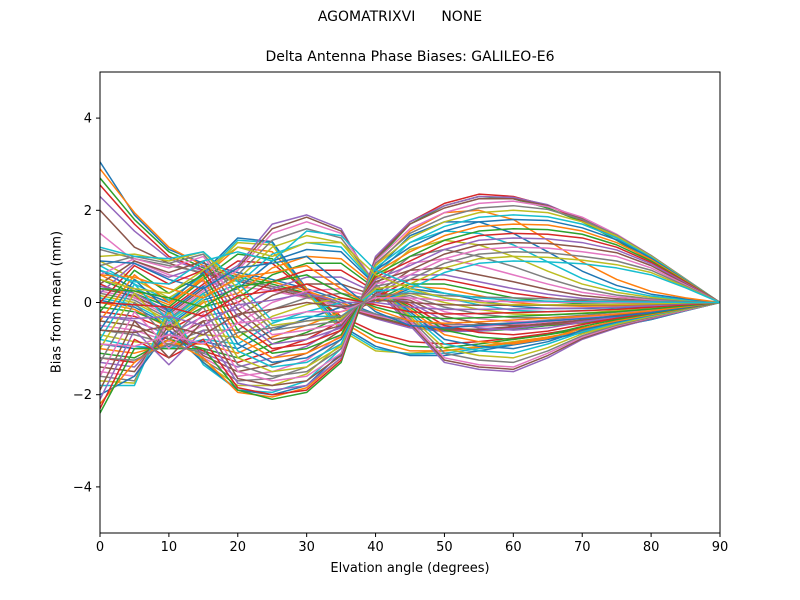 The height and width of the screenshot is (600, 800). Describe the element at coordinates (238, 547) in the screenshot. I see `x-tick-label: 20` at that location.